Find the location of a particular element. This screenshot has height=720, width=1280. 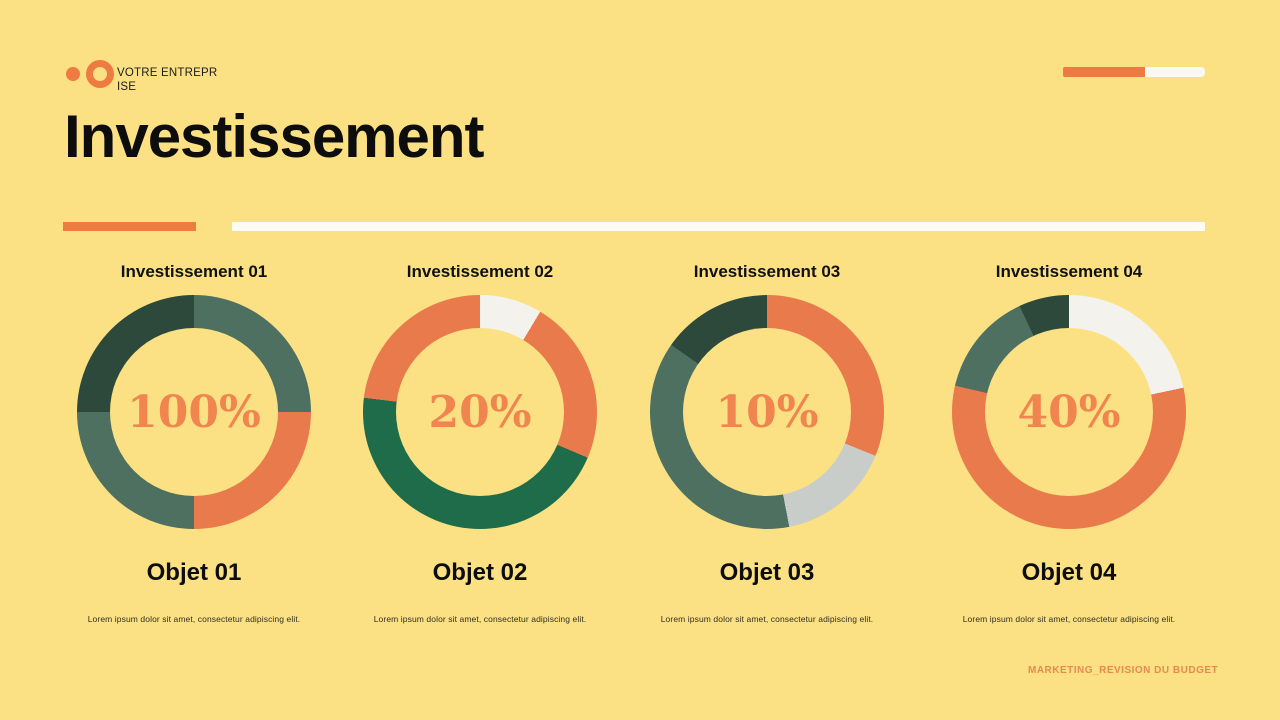

donut-center-value: 100% is located at coordinates (194, 412).